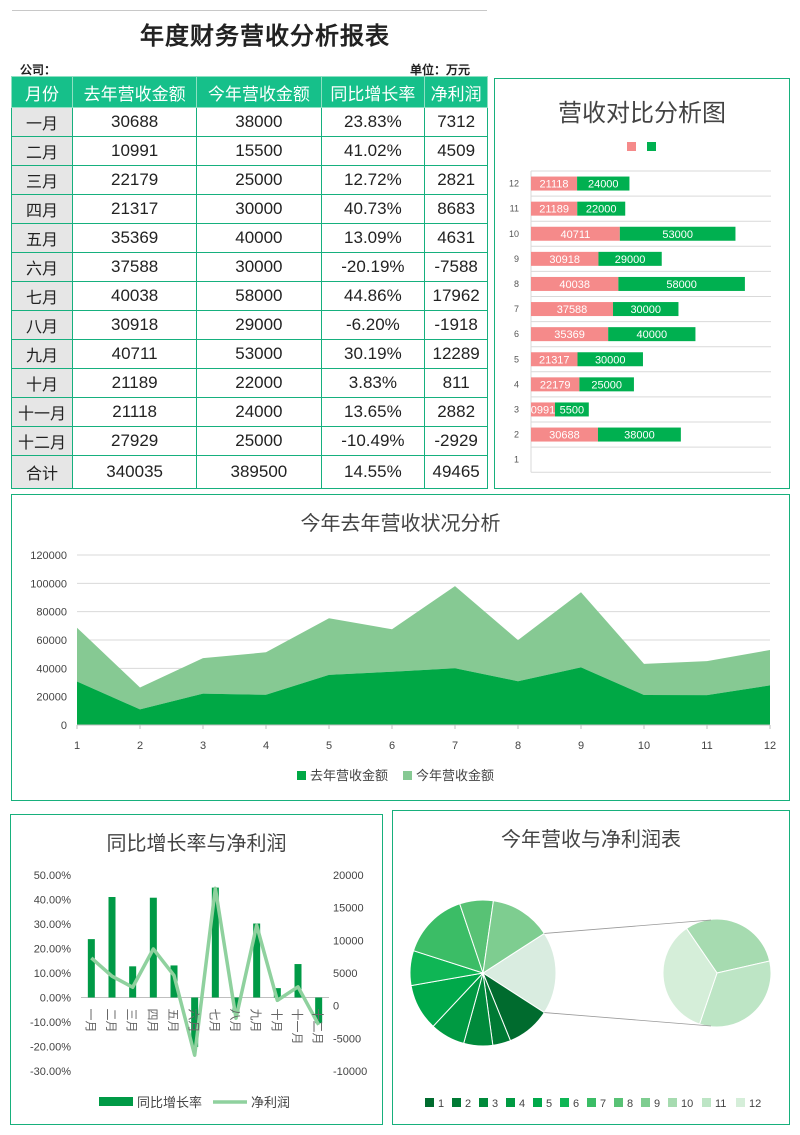  Describe the element at coordinates (42, 267) in the screenshot. I see `cell-month: 六月` at that location.